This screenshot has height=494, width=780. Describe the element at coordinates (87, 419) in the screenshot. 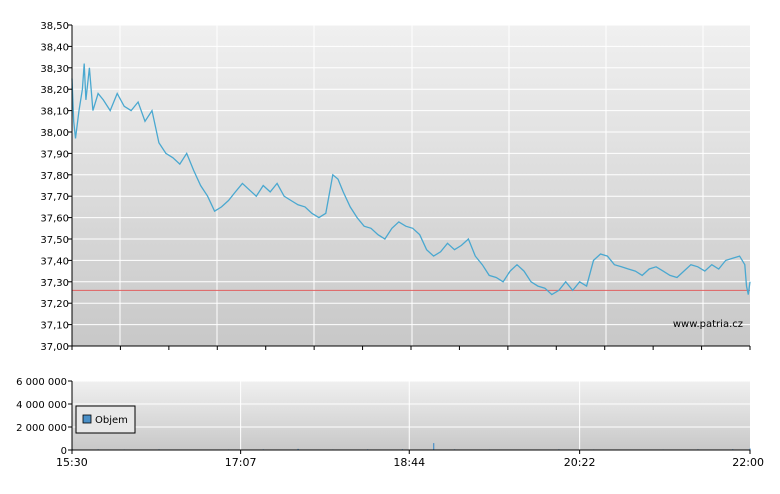

I see `legend-swatch` at that location.